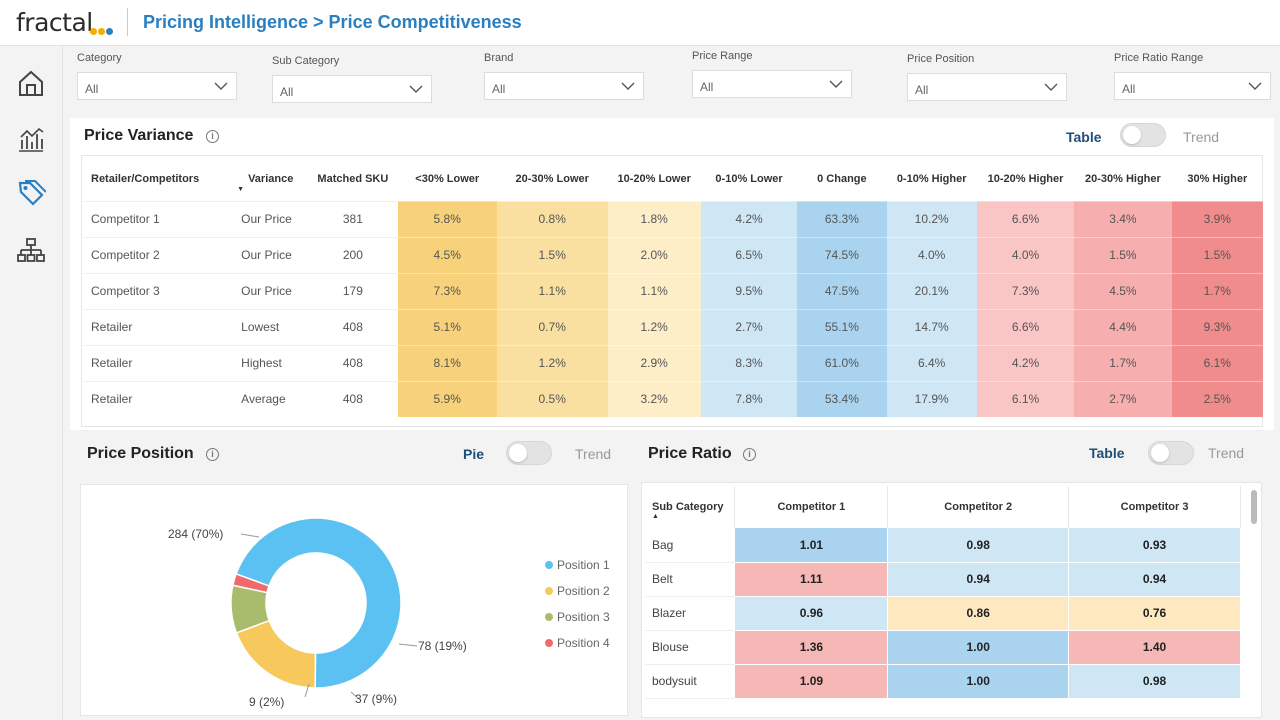 This screenshot has height=720, width=1280. I want to click on price-ratio-range-dropdown: All, so click(1192, 86).